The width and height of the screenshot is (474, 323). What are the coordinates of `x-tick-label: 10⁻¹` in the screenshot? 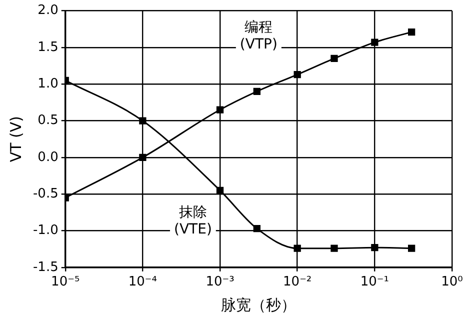 It's located at (374, 282).